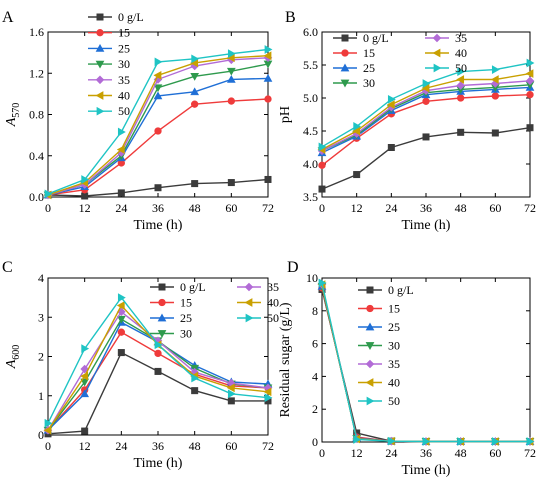  I want to click on y-tick-label: 1, so click(41, 396).